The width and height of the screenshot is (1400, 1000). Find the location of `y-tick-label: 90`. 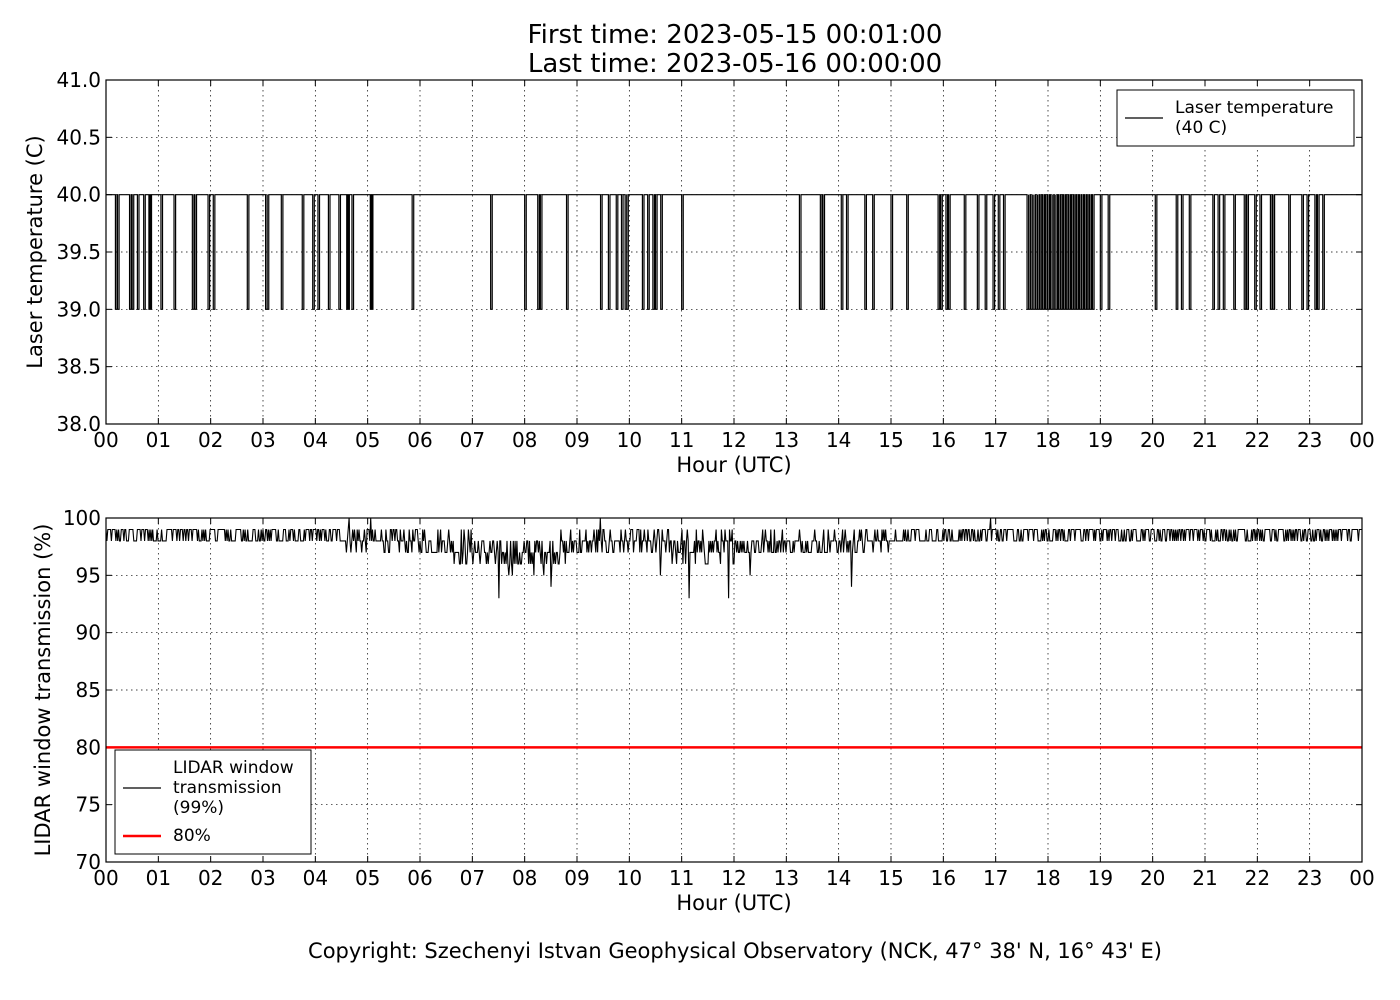

y-tick-label: 90 is located at coordinates (88, 633).